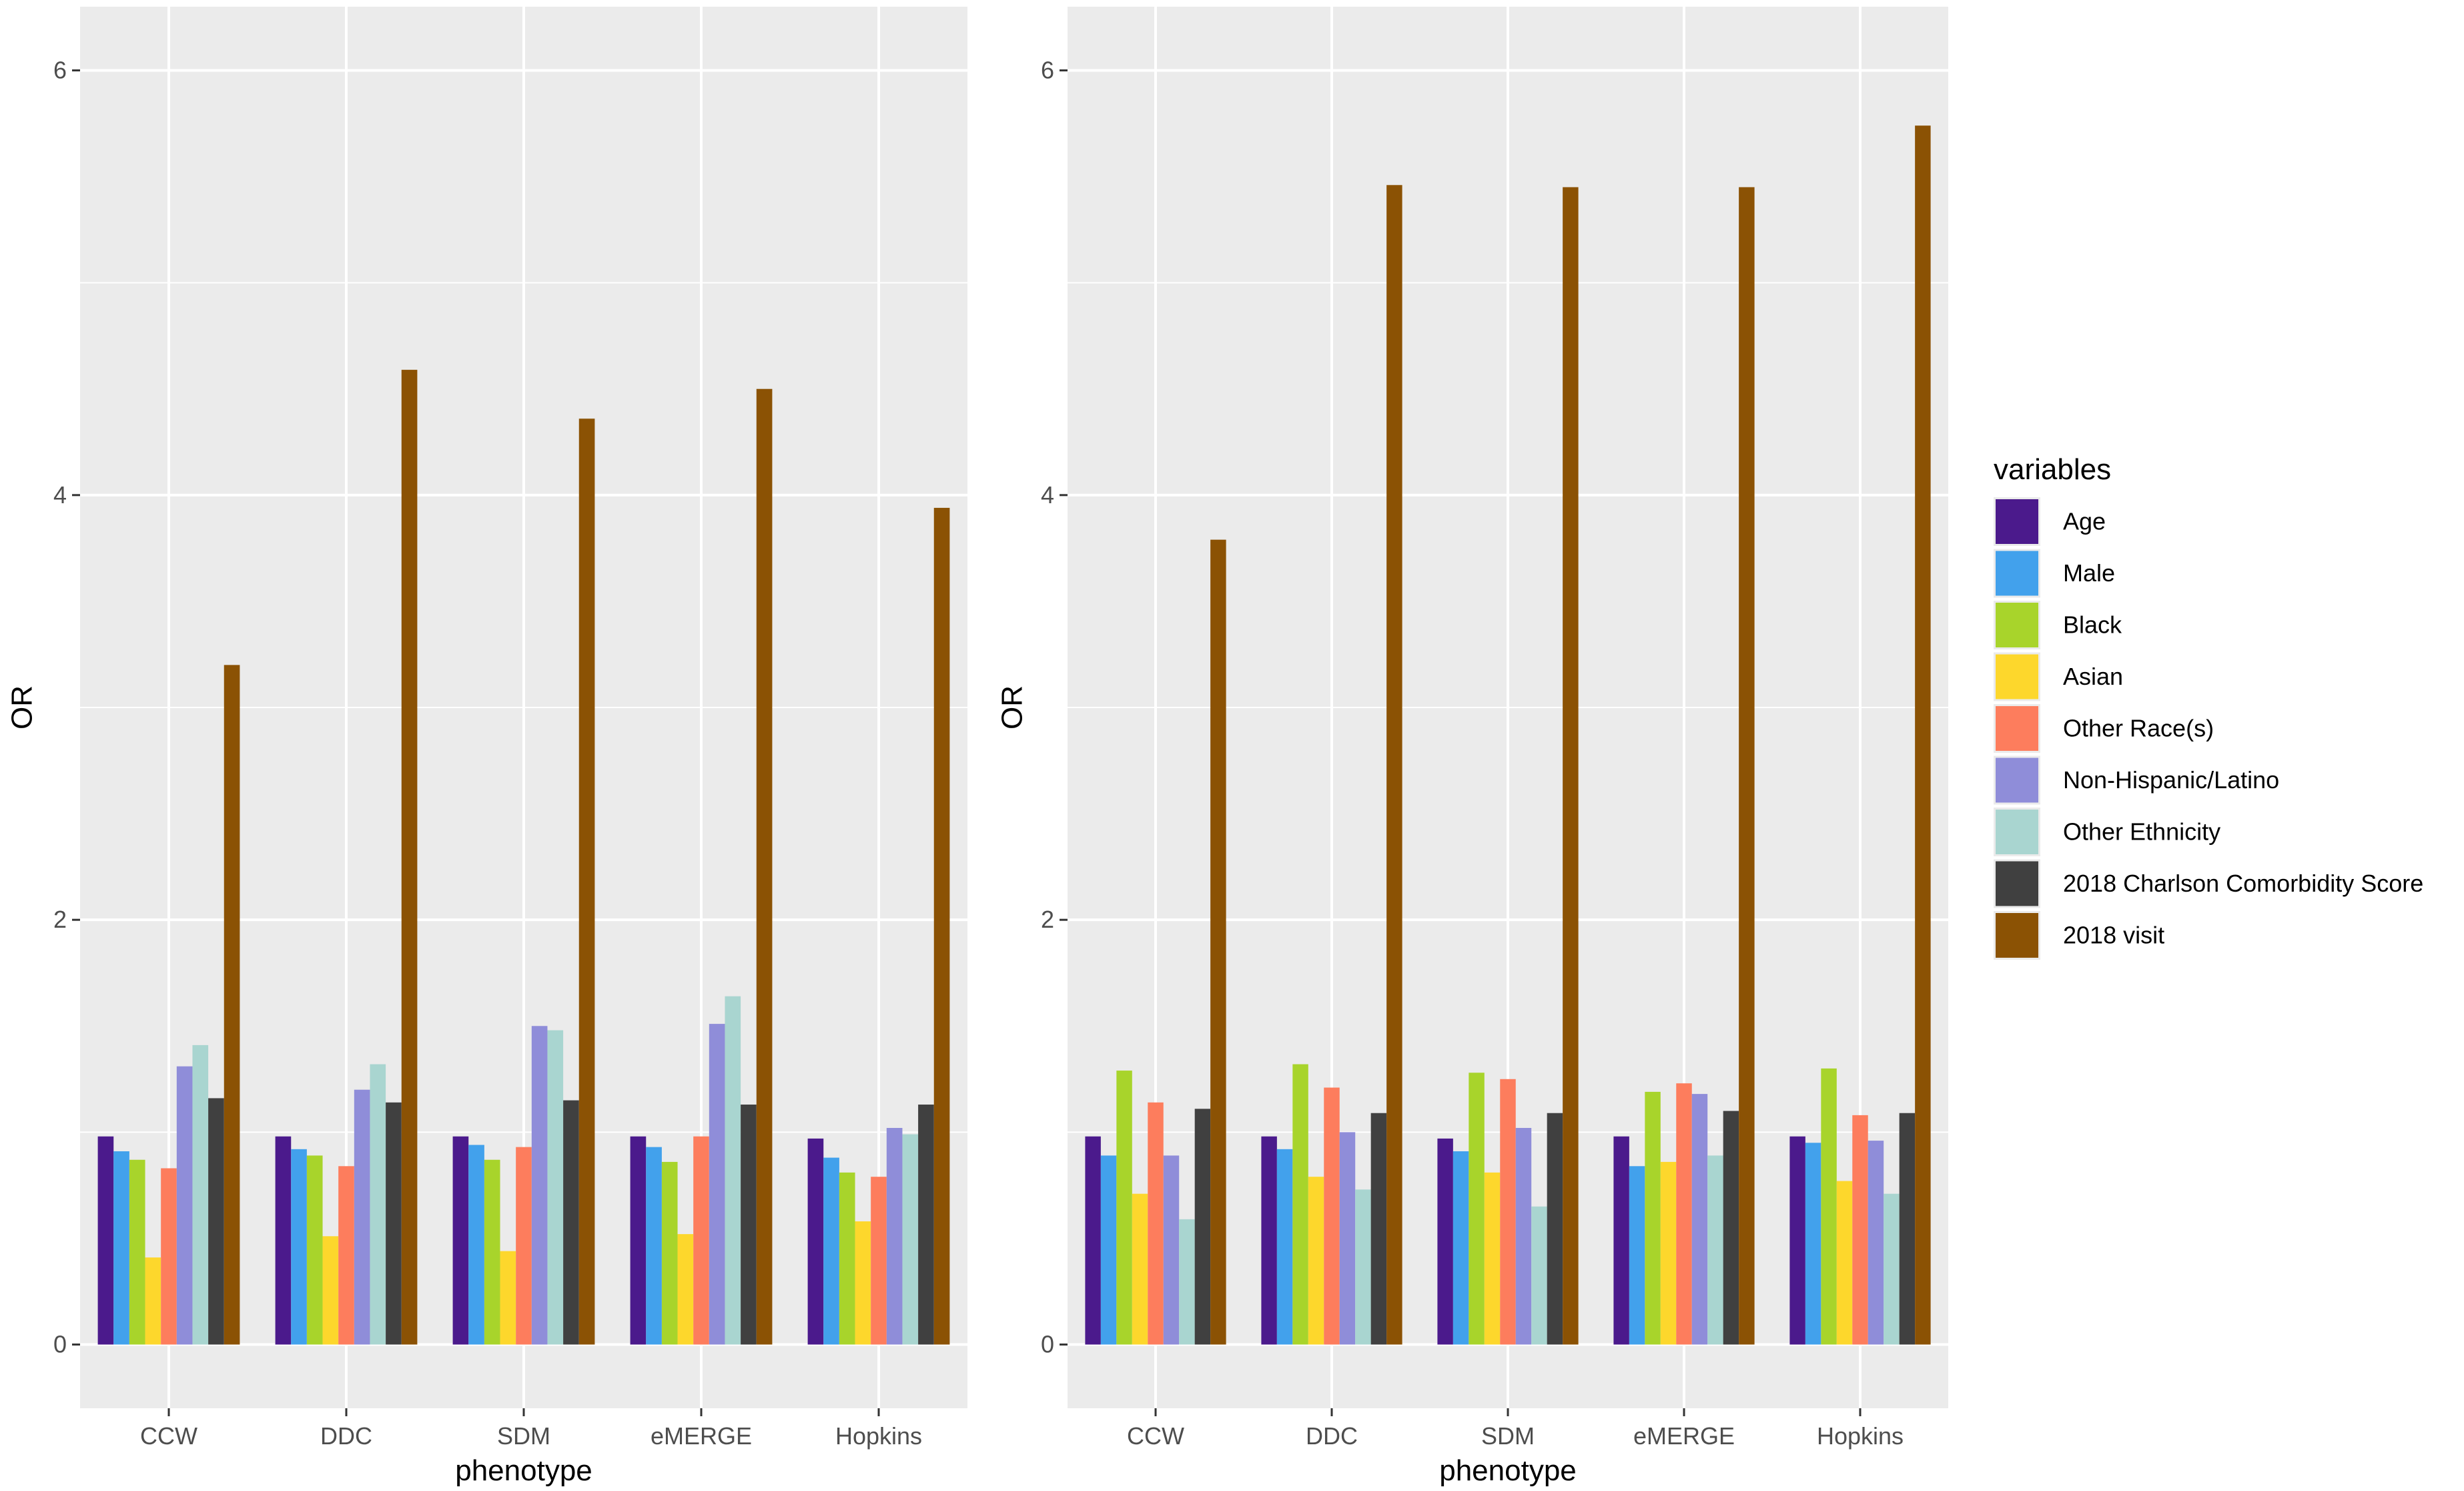 This screenshot has height=1491, width=2464. I want to click on bar-CCW-2018-visit, so click(1218, 942).